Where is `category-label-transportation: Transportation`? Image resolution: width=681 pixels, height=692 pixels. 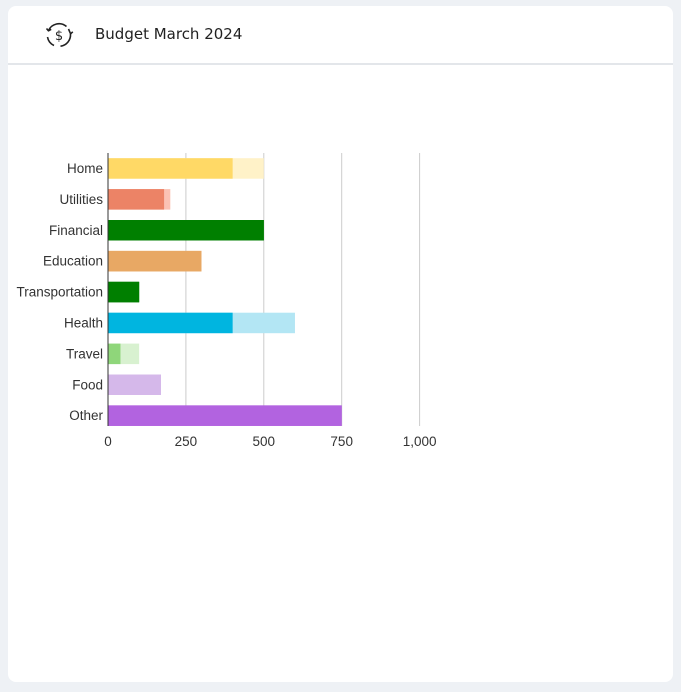 category-label-transportation: Transportation is located at coordinates (59, 292).